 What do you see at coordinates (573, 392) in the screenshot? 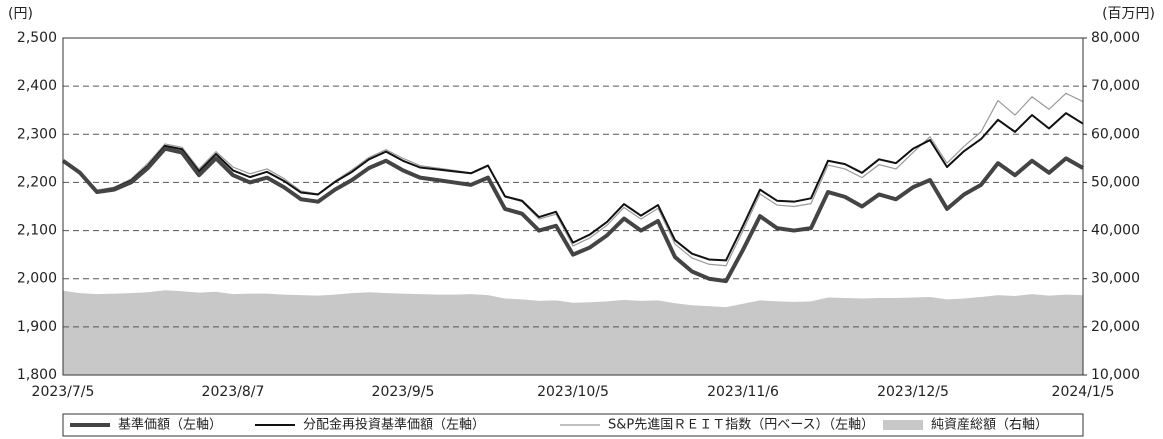
I see `x-tick-label: 2023/10/5` at bounding box center [573, 392].